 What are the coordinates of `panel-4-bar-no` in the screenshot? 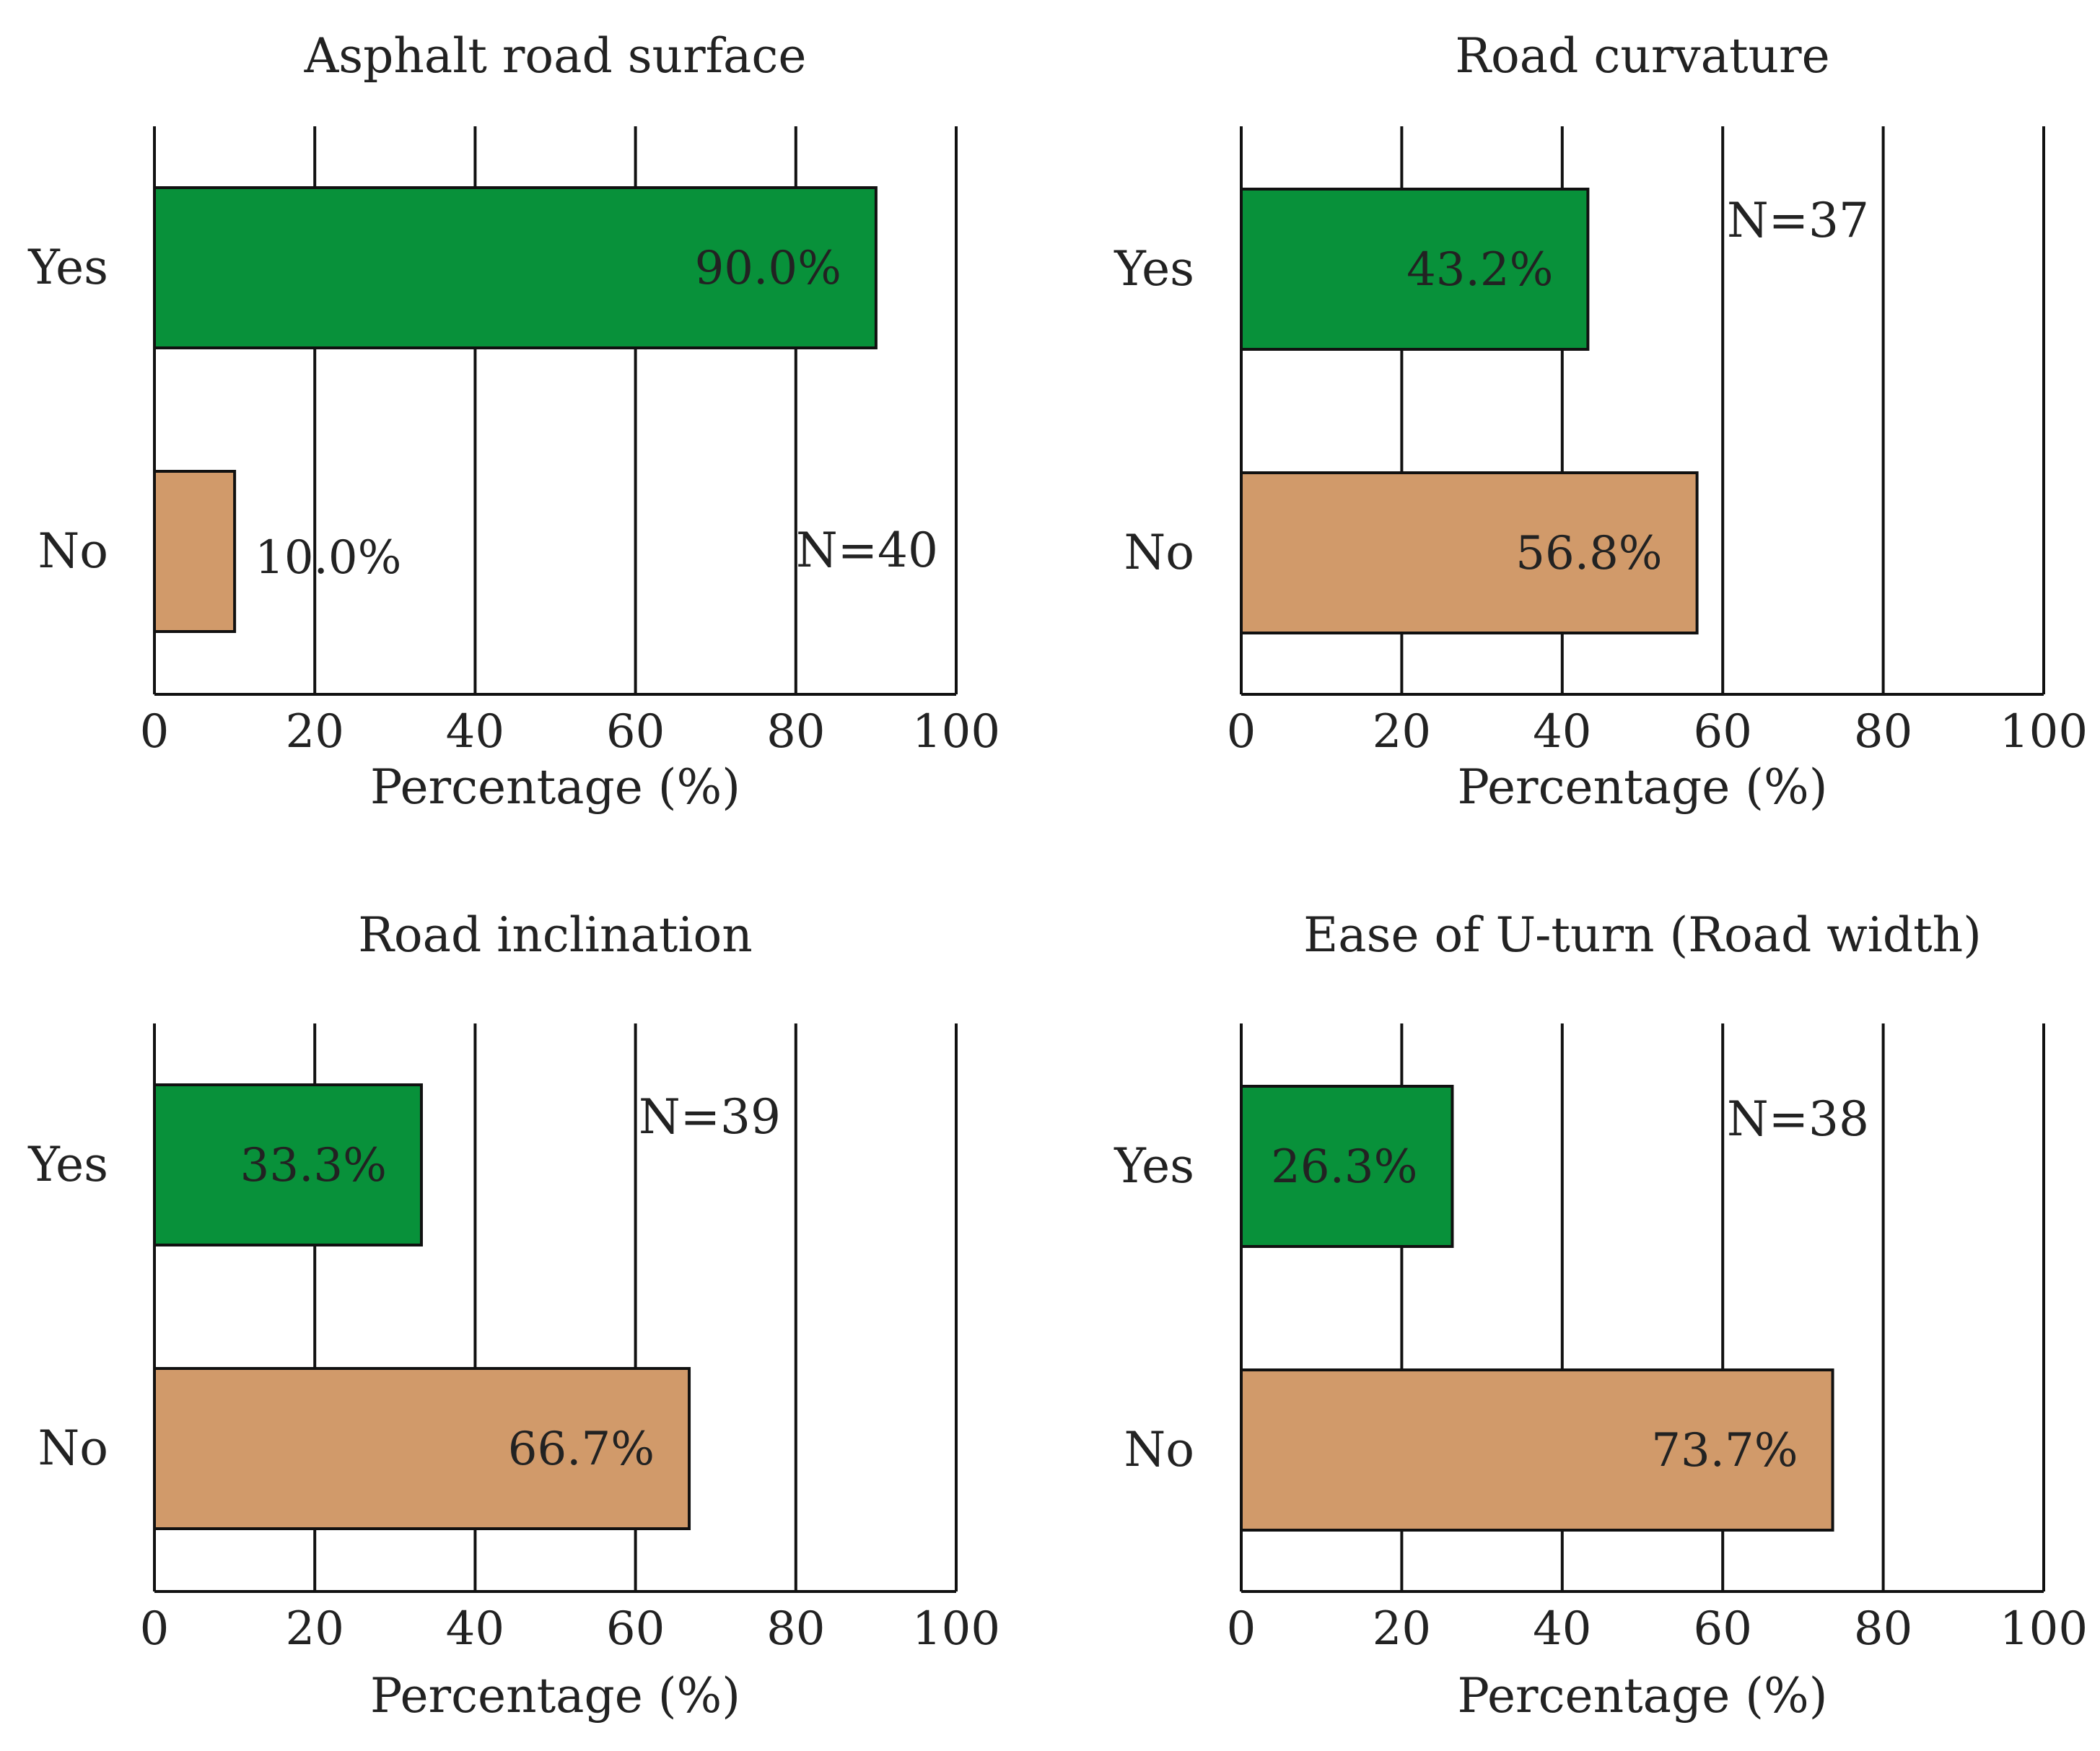 It's located at (1537, 1450).